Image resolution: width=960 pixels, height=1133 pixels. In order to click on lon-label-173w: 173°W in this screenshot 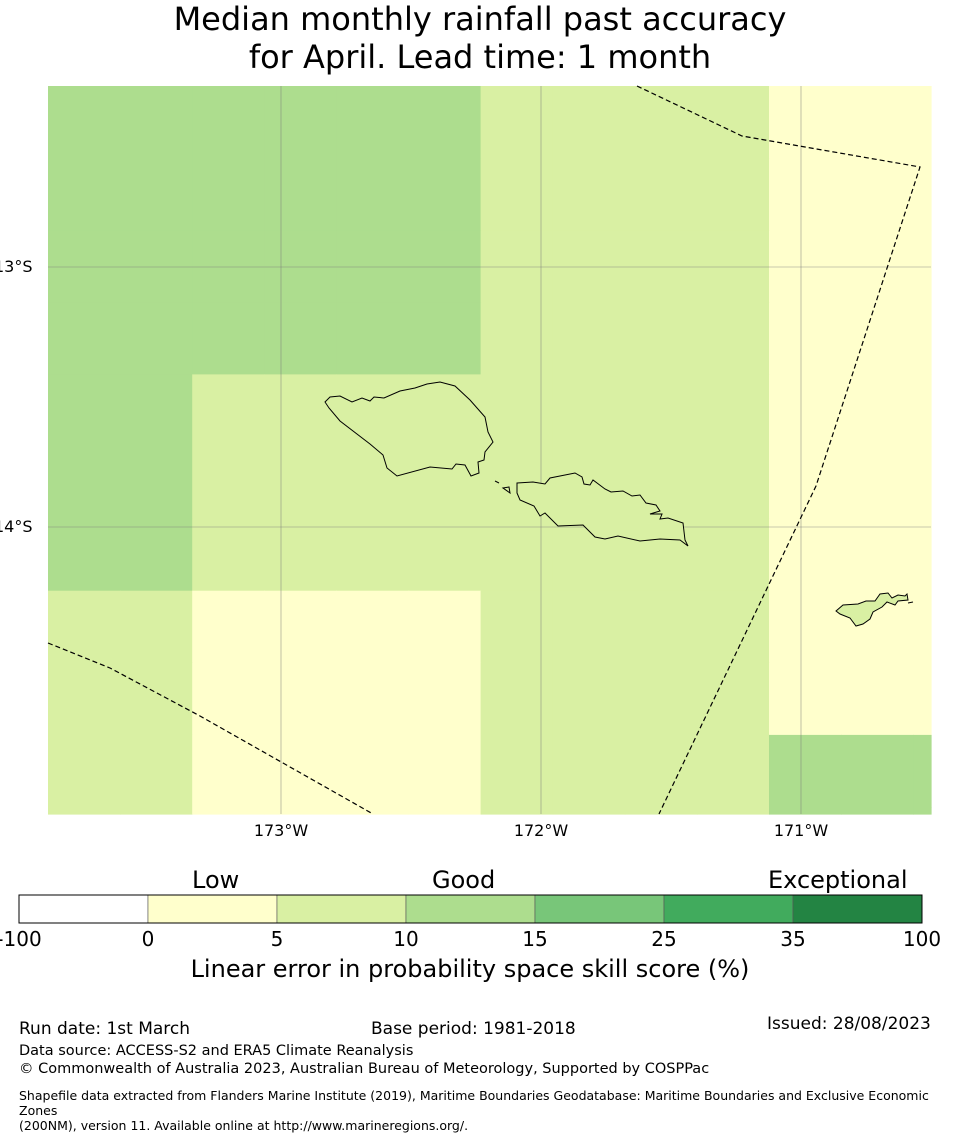, I will do `click(281, 830)`.